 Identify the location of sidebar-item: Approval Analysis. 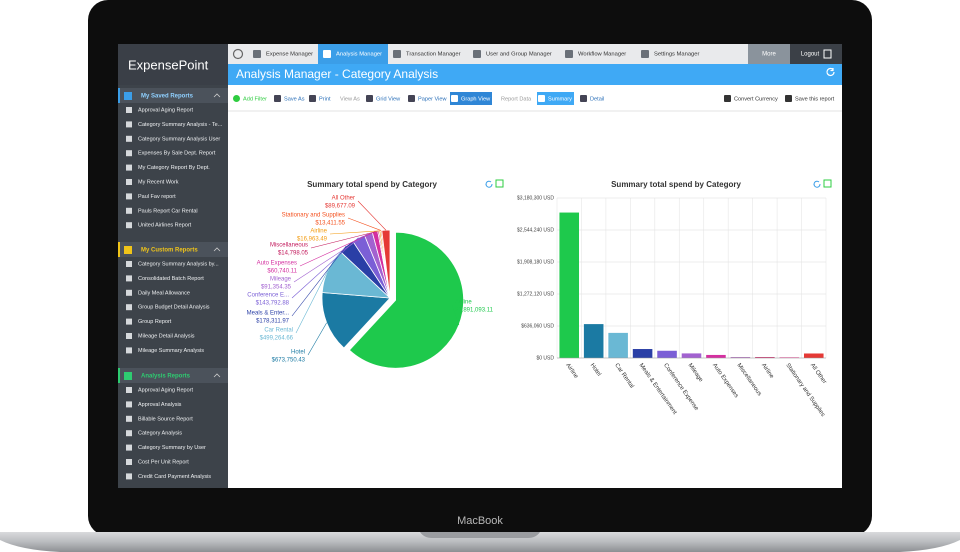
(160, 405).